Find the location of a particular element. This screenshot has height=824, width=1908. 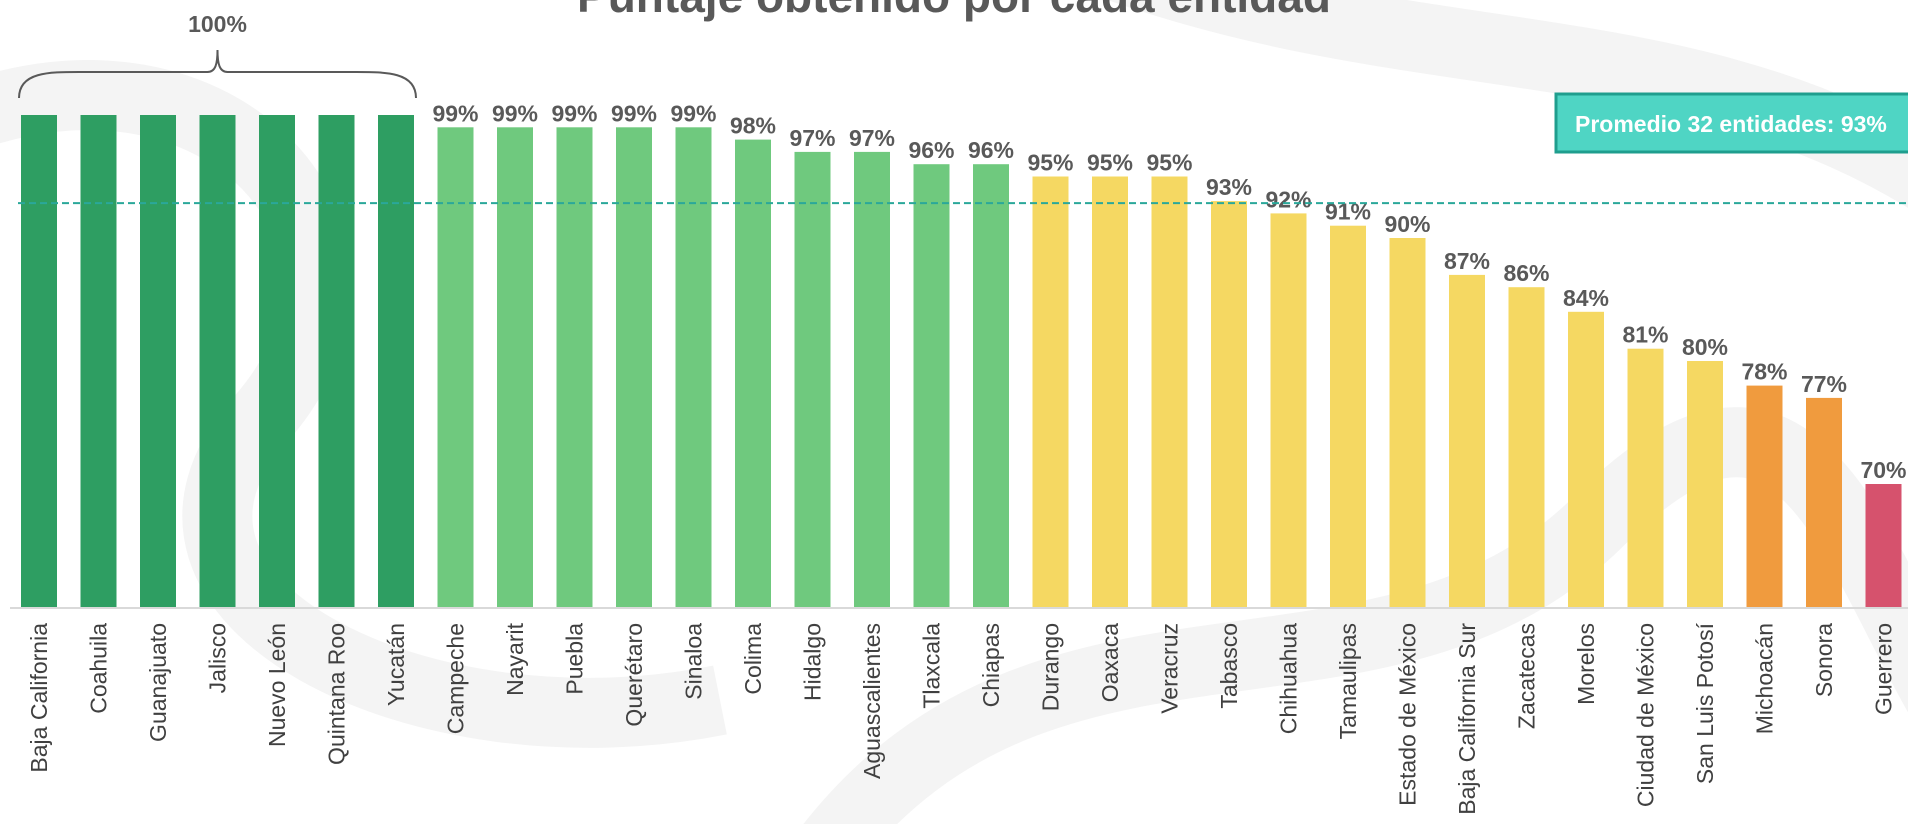

bar-durango is located at coordinates (1050, 391).